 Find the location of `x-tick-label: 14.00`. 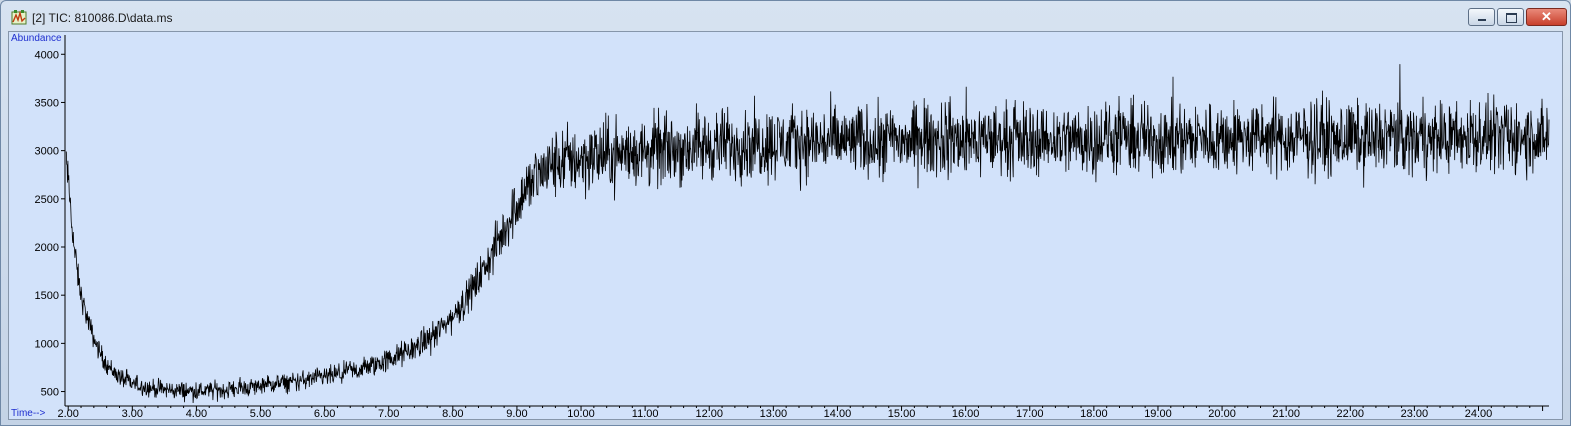

x-tick-label: 14.00 is located at coordinates (838, 413).